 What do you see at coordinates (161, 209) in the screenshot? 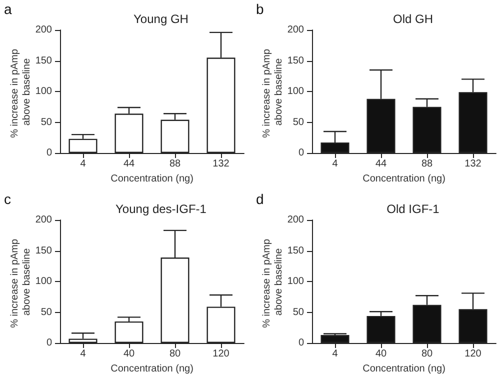
I see `chart-title: Young des-IGF-1` at bounding box center [161, 209].